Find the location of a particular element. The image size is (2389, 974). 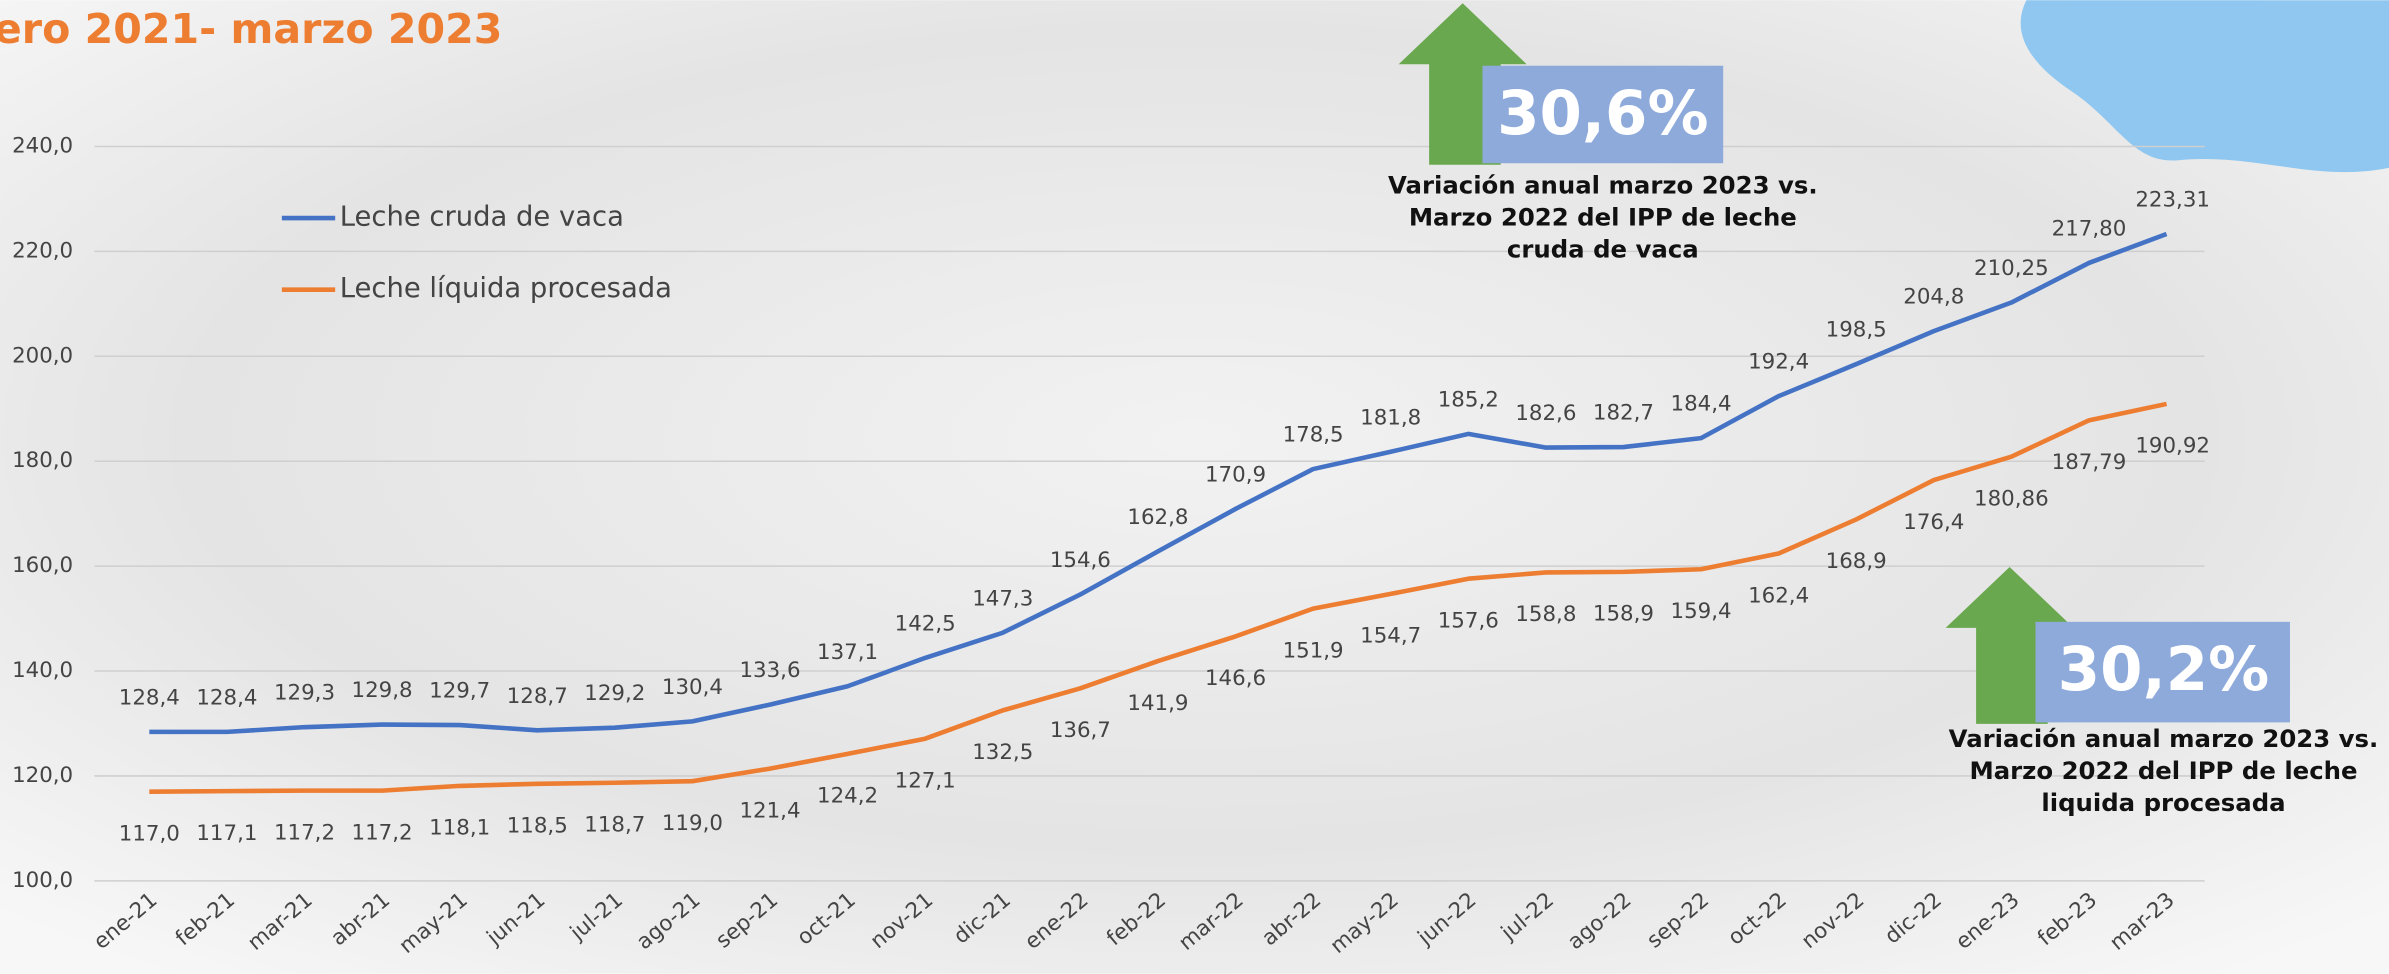

y-tick-label: 220,0 is located at coordinates (42, 250).